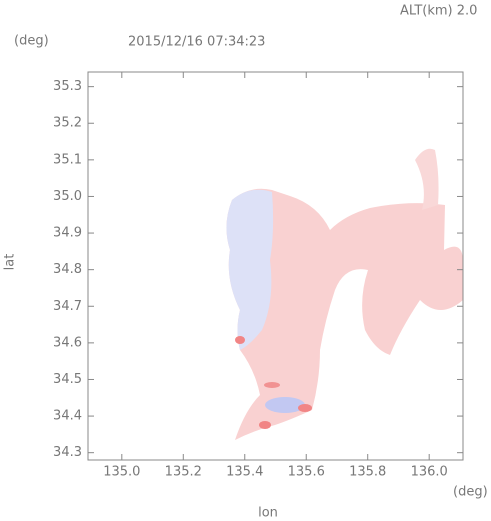 The width and height of the screenshot is (491, 521). What do you see at coordinates (244, 472) in the screenshot?
I see `x-tick-label: 135.4` at bounding box center [244, 472].